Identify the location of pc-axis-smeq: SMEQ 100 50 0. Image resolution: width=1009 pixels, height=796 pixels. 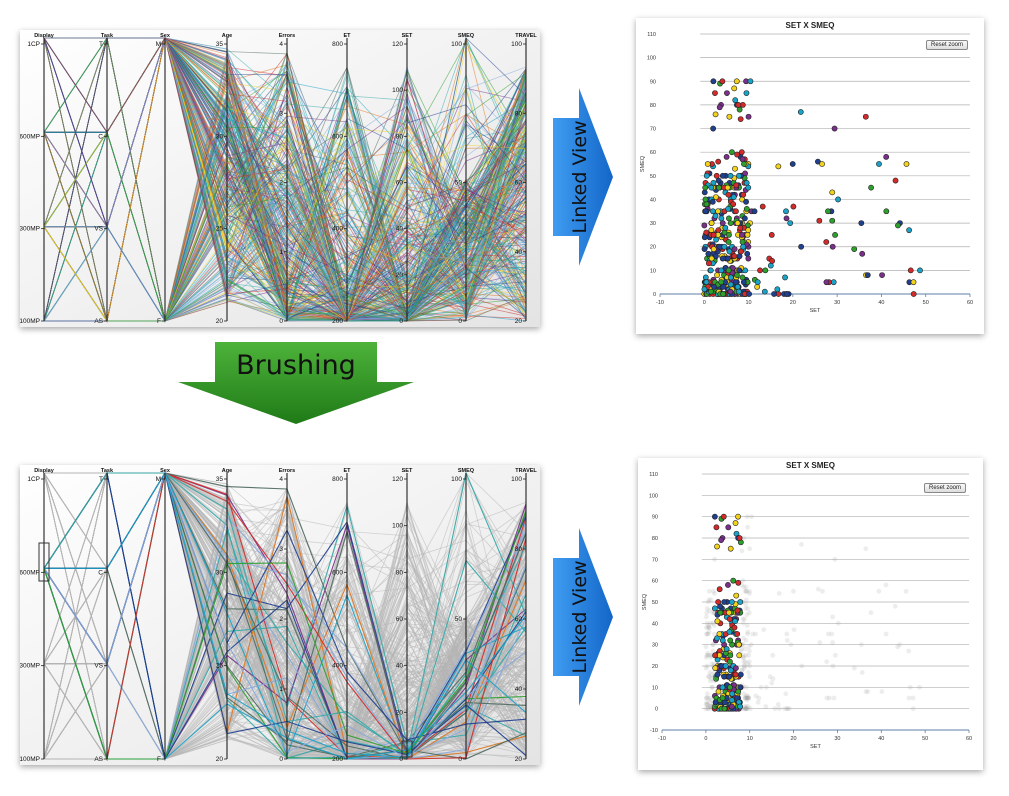
(463, 615).